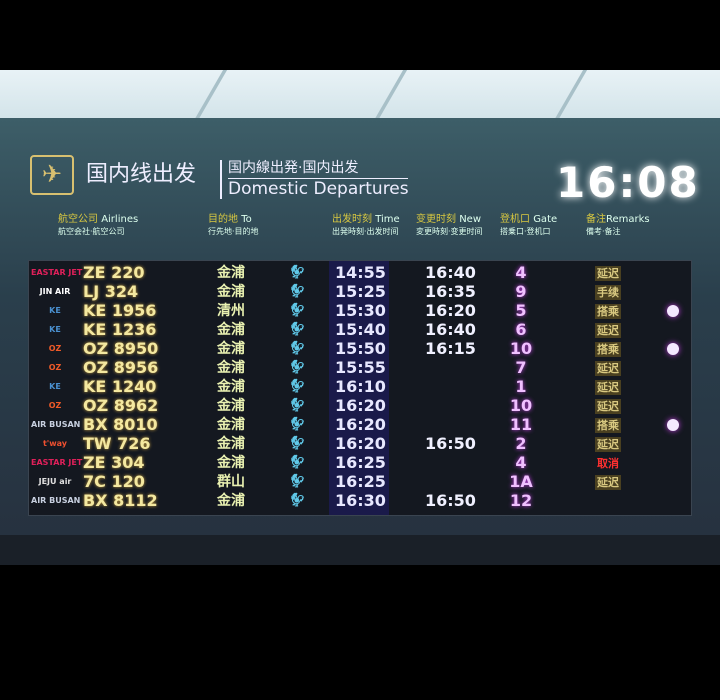  What do you see at coordinates (117, 443) in the screenshot?
I see `flight-number: TW 726` at bounding box center [117, 443].